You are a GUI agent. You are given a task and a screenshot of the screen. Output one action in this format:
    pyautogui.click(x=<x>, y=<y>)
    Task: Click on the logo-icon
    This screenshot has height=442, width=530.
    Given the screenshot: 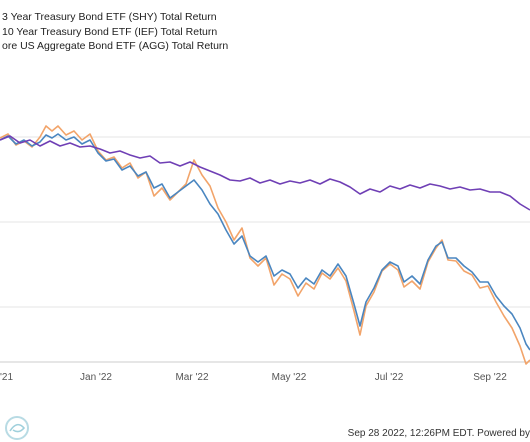 What is the action you would take?
    pyautogui.click(x=17, y=428)
    